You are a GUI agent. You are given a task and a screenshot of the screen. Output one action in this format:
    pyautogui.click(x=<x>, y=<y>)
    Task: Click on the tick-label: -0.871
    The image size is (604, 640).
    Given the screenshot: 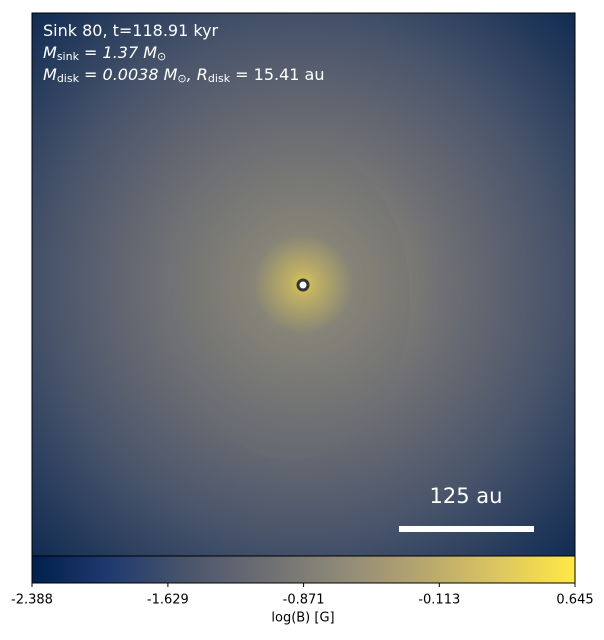 What is the action you would take?
    pyautogui.click(x=304, y=600)
    